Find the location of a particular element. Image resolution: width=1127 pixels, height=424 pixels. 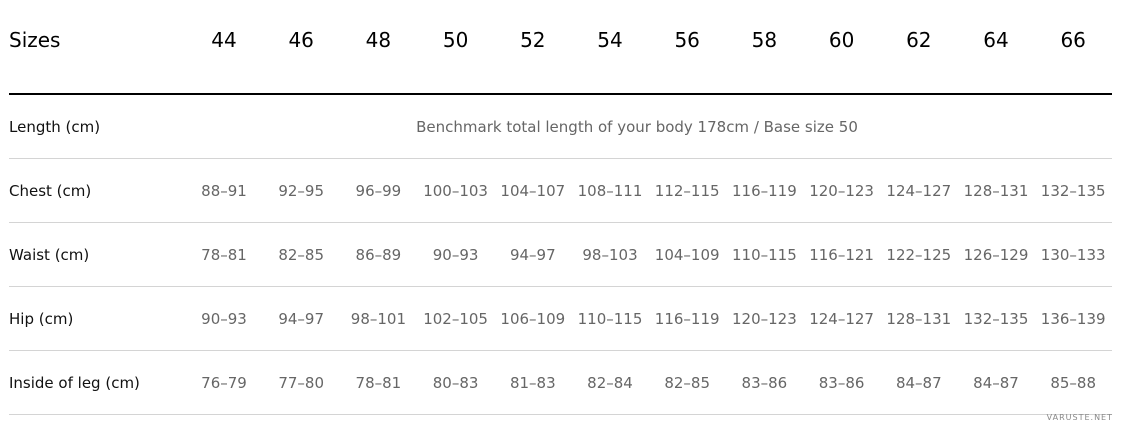

size-header: 54 is located at coordinates (610, 40).